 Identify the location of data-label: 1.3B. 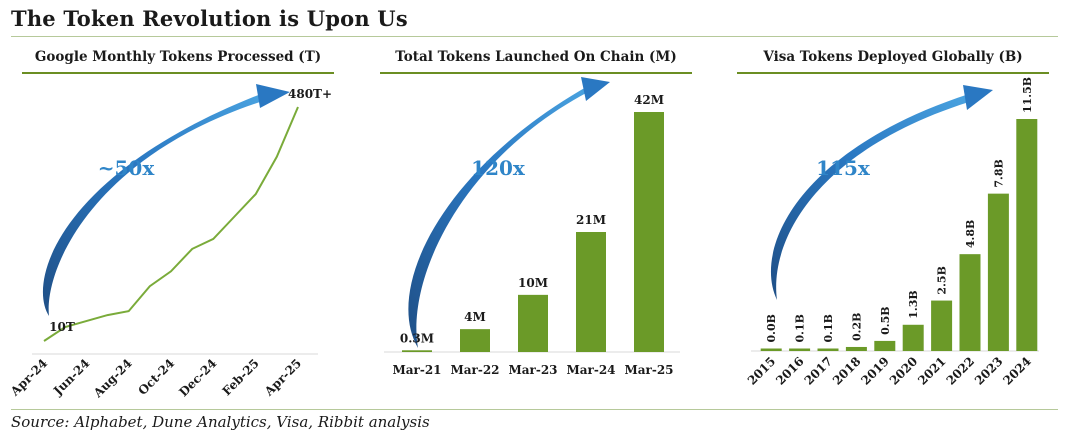
(913, 304).